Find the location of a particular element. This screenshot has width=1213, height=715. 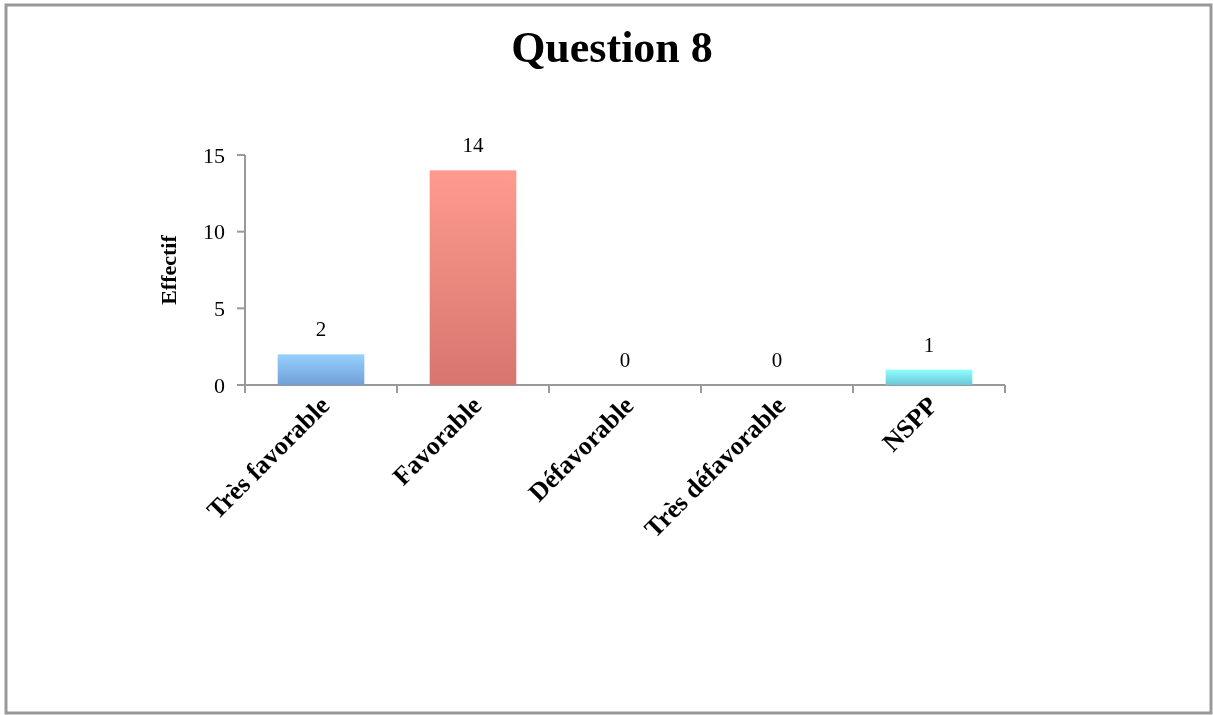

y-tick-label: 15 is located at coordinates (214, 155).